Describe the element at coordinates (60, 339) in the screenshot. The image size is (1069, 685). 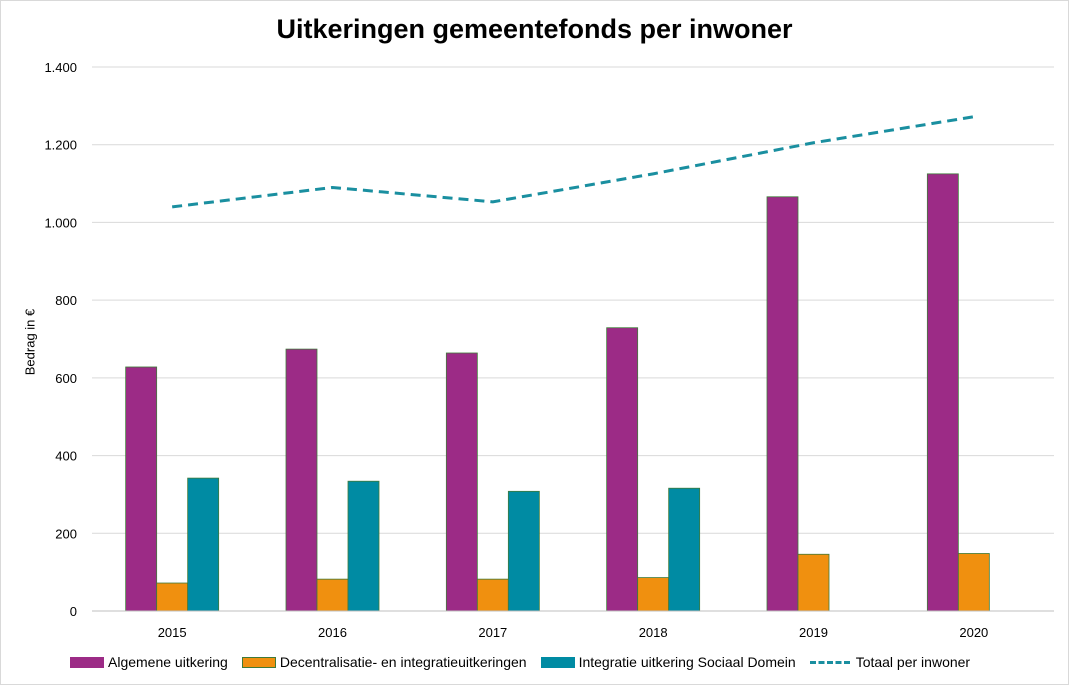
I see `y-tick-labels: 0 200 400 600 800 1.000 1.200 1.400` at that location.